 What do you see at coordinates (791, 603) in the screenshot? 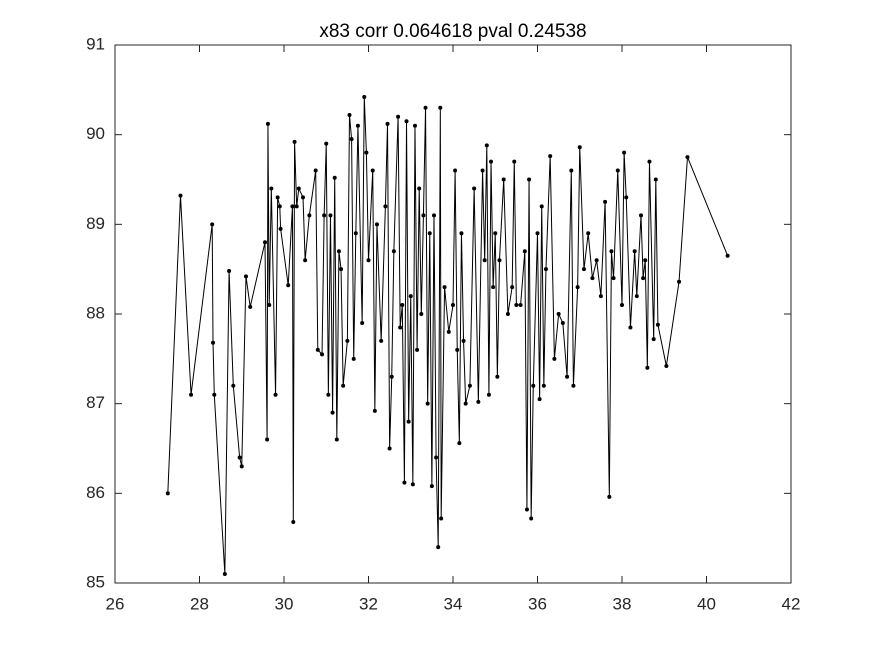
I see `x-tick-label: 42` at bounding box center [791, 603].